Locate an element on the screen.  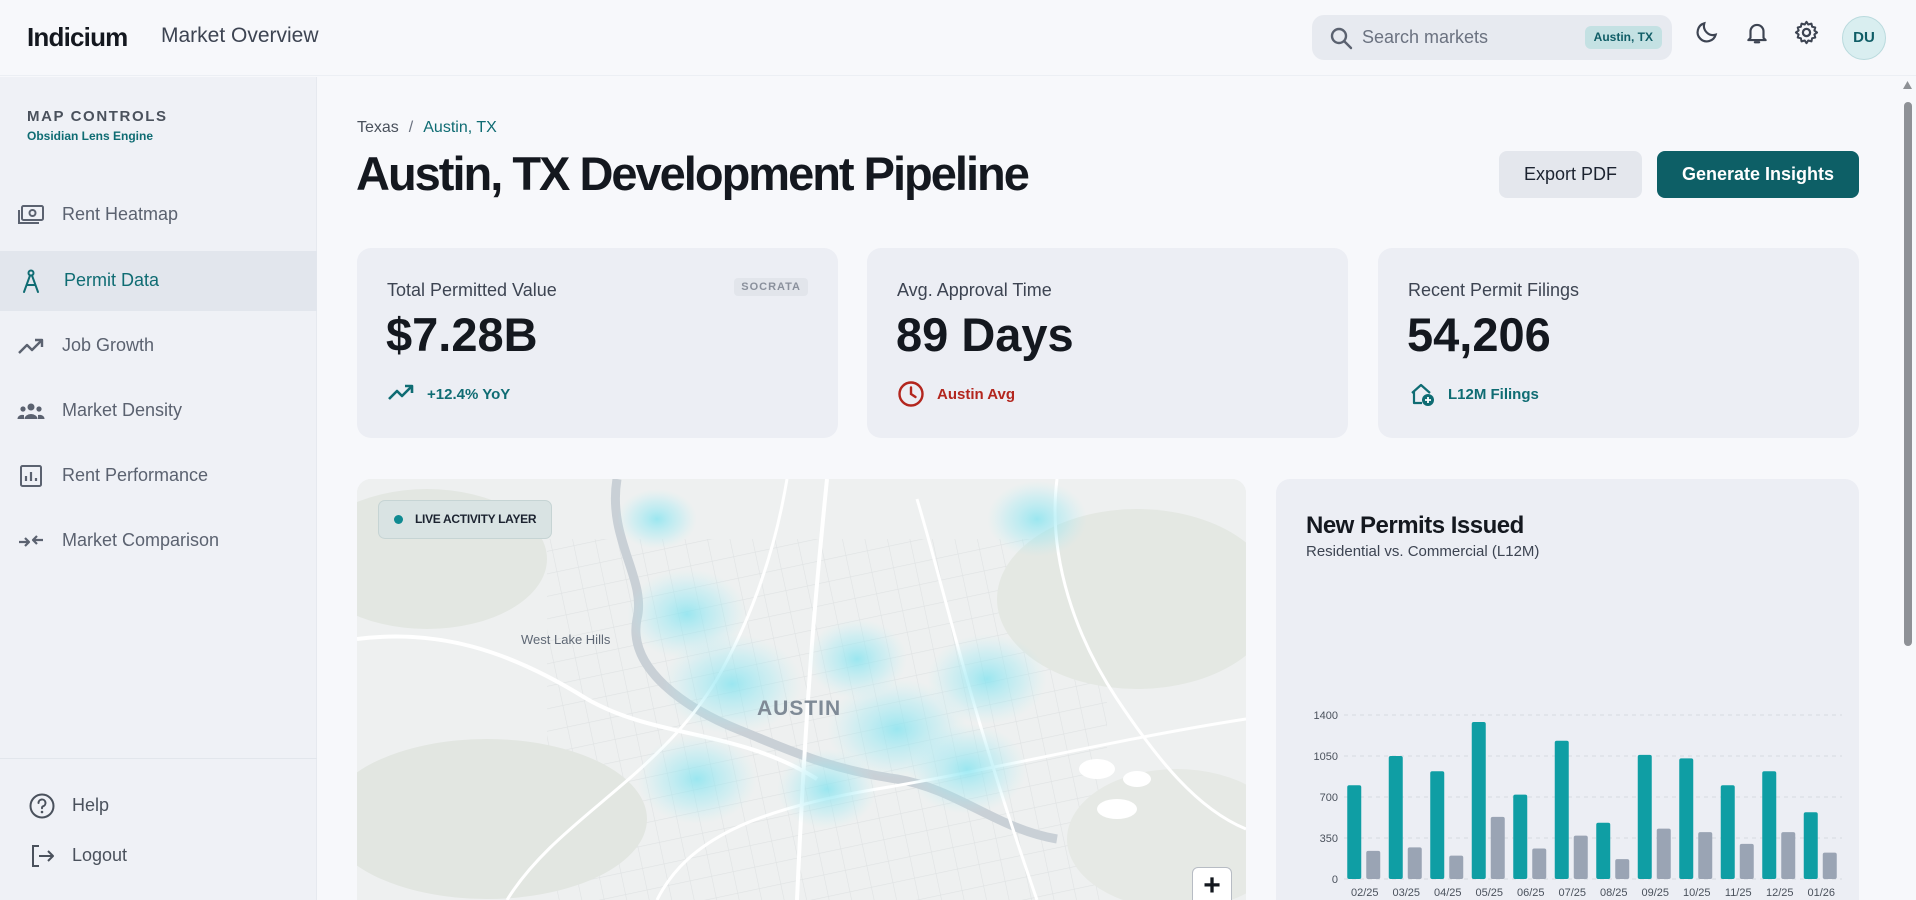
search-scope-pill: Austin, TX is located at coordinates (1623, 37).